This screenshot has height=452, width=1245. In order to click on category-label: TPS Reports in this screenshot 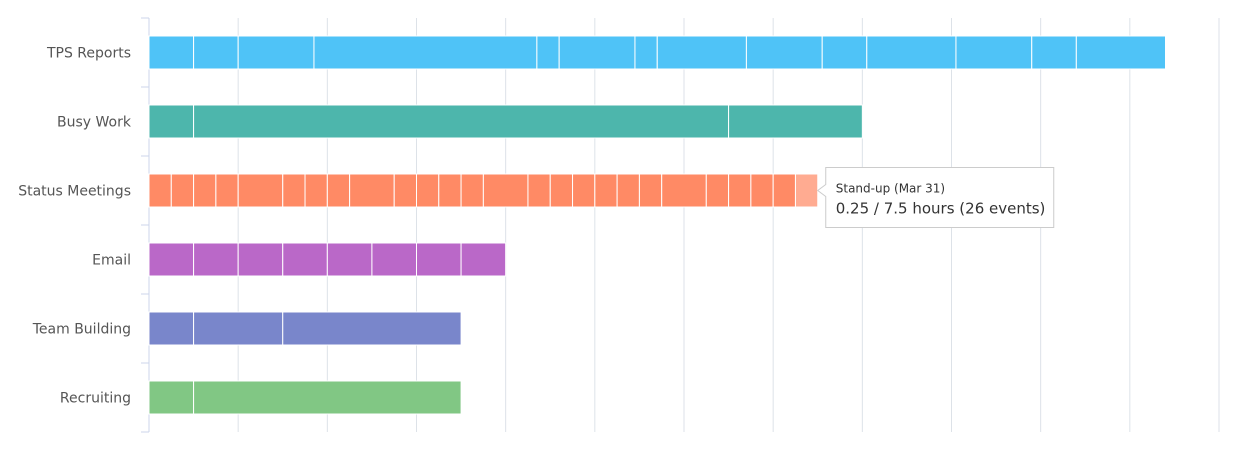, I will do `click(88, 54)`.